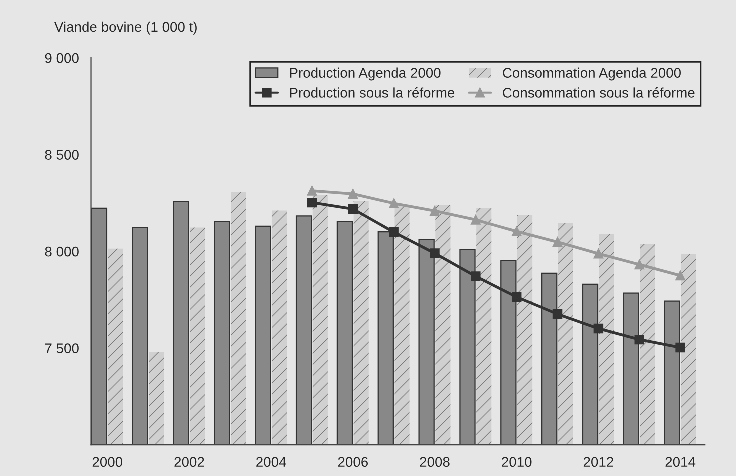  I want to click on legend-label: Consommation Agenda 2000, so click(592, 74).